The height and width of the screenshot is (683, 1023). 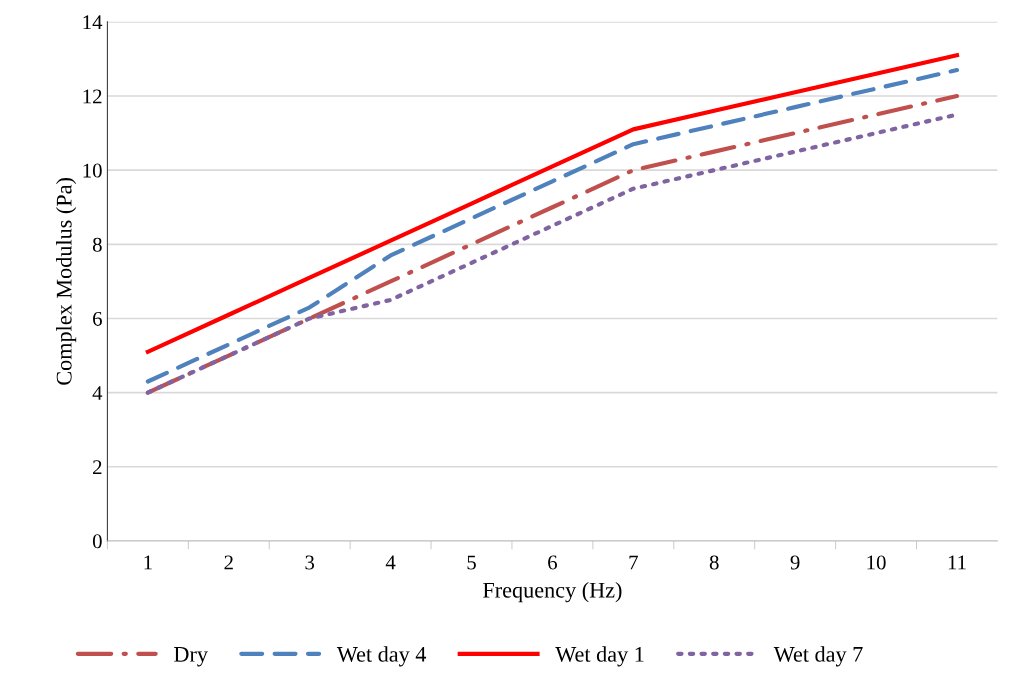 What do you see at coordinates (97, 393) in the screenshot?
I see `y-tick-label: 4` at bounding box center [97, 393].